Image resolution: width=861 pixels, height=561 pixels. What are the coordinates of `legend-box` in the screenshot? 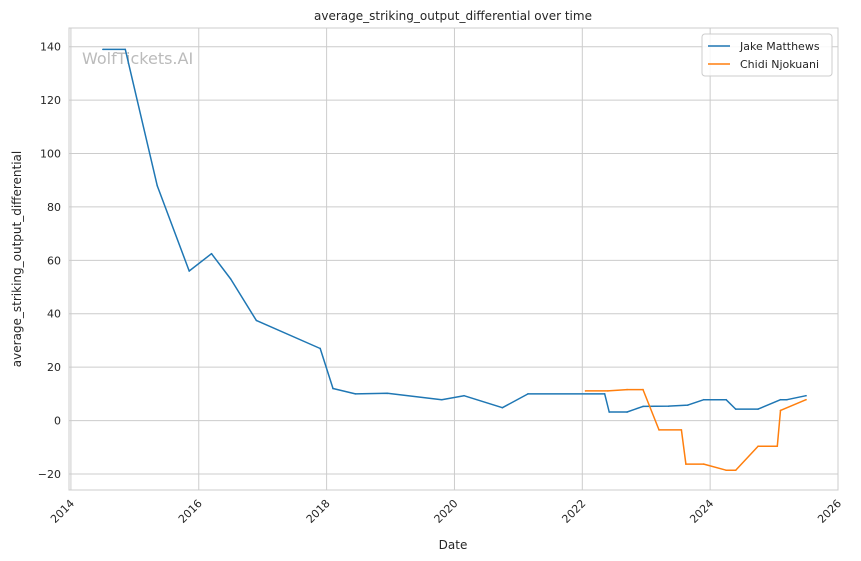 It's located at (767, 55).